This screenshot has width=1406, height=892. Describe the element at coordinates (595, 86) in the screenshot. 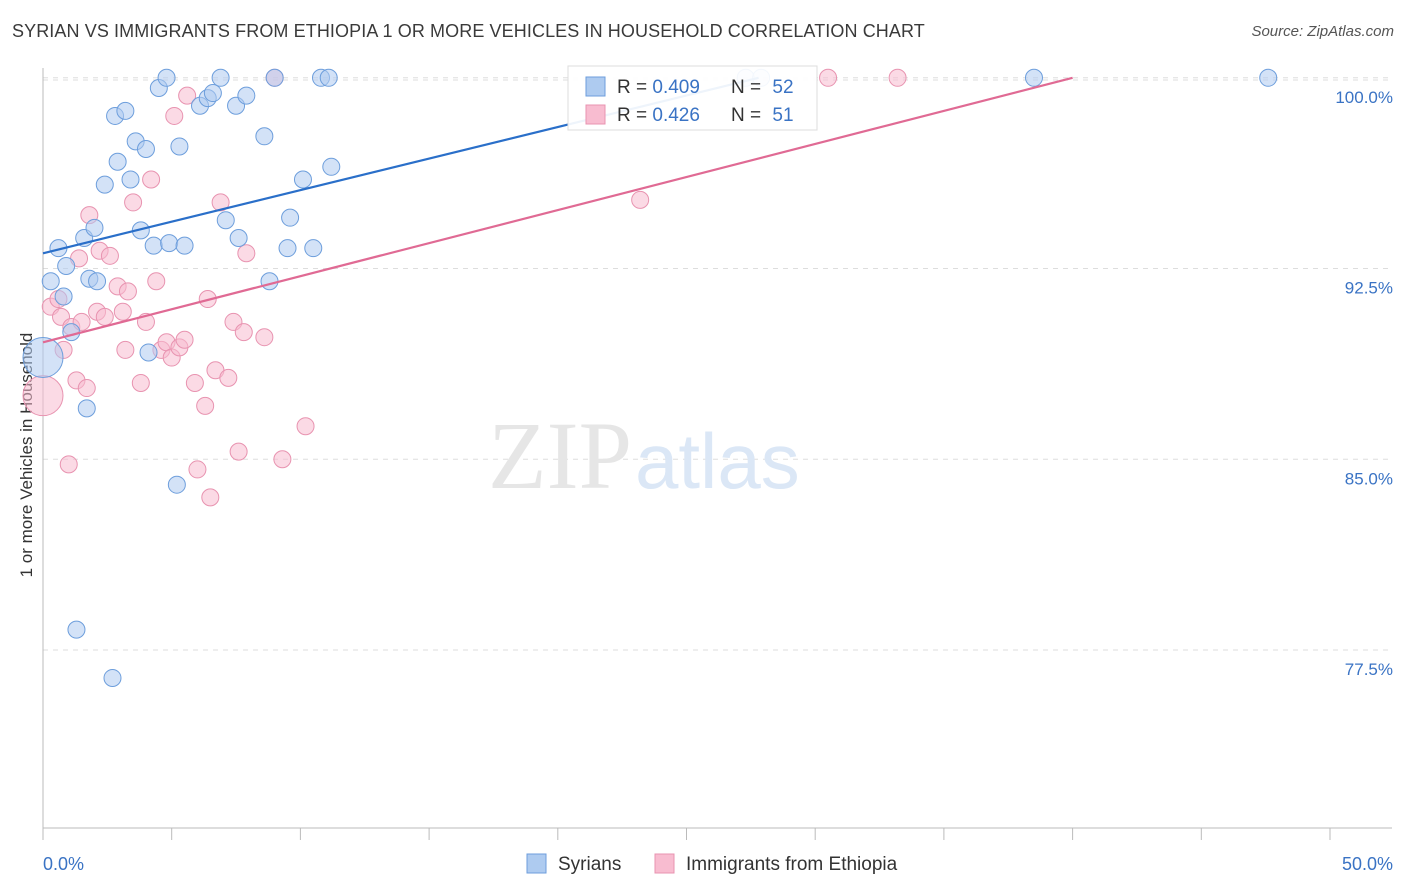

I see `syrians-swatch` at that location.